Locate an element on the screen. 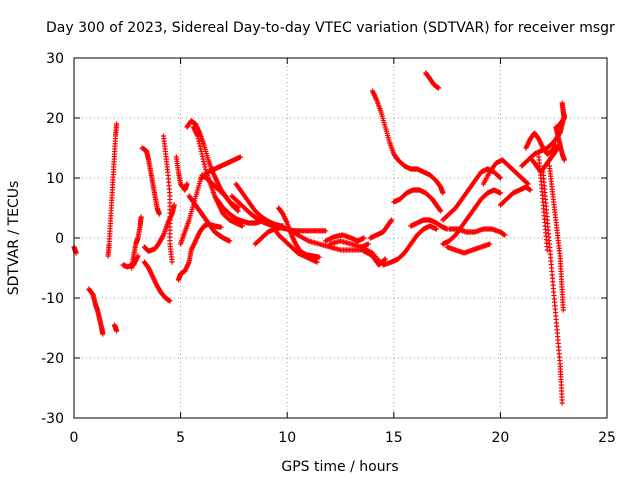 The width and height of the screenshot is (640, 480). series-s31 is located at coordinates (429, 224).